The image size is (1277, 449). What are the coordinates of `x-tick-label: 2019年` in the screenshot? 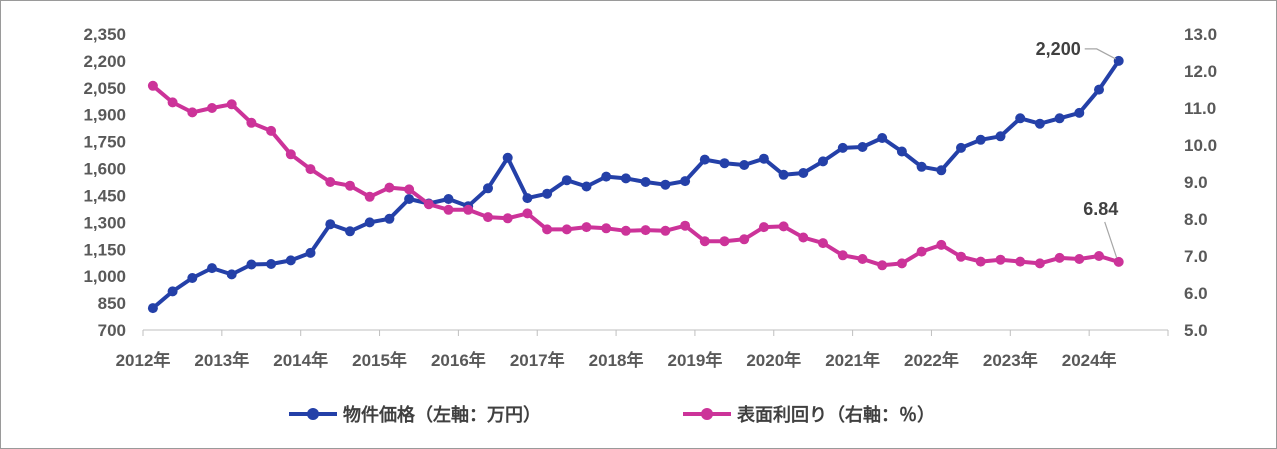 It's located at (695, 360).